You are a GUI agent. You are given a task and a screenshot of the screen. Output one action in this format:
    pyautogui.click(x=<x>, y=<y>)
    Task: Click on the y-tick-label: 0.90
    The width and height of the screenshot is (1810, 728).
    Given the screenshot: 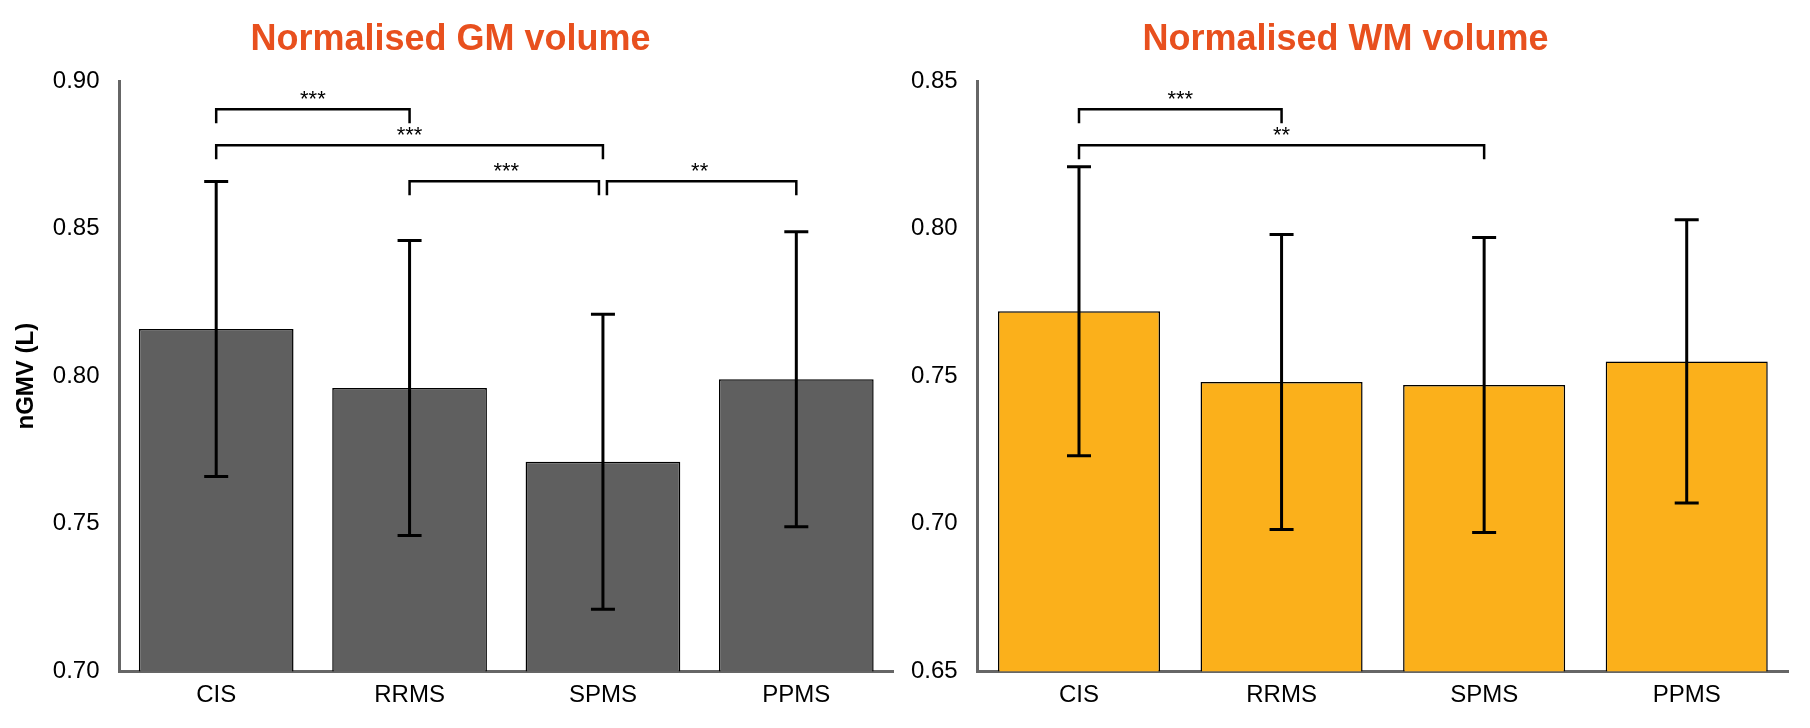 What is the action you would take?
    pyautogui.click(x=76, y=79)
    